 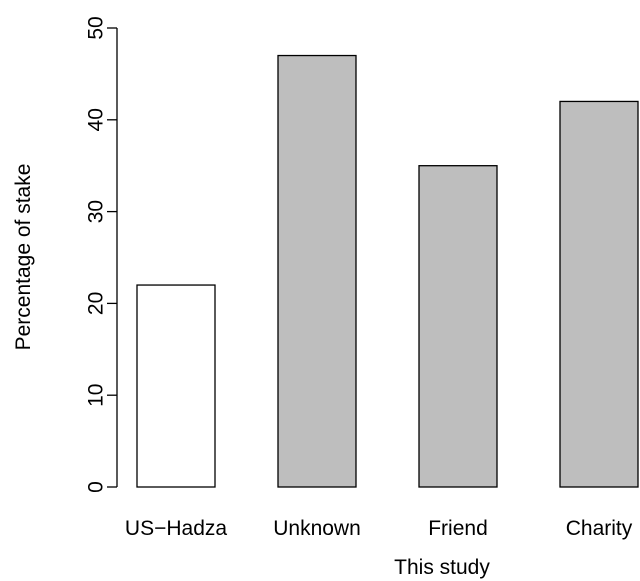 What do you see at coordinates (176, 386) in the screenshot?
I see `bar-us-hadza` at bounding box center [176, 386].